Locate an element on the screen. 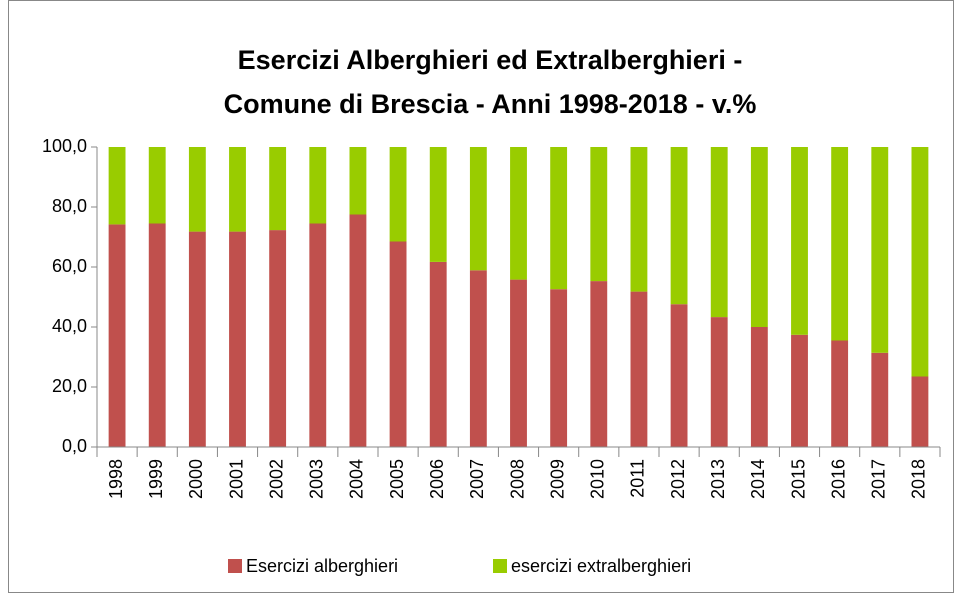 The width and height of the screenshot is (955, 594). x-tick-label: 2014 is located at coordinates (758, 479).